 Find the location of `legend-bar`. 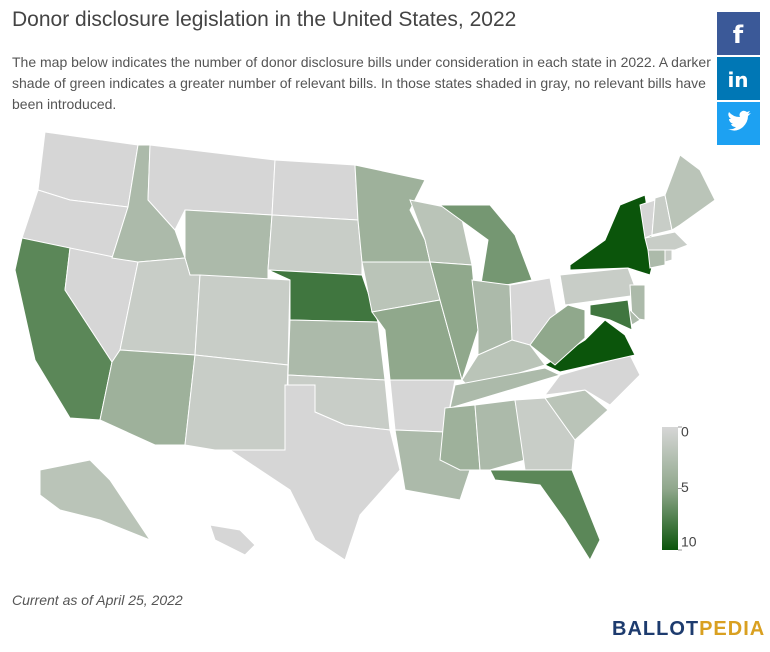

legend-bar is located at coordinates (670, 488).